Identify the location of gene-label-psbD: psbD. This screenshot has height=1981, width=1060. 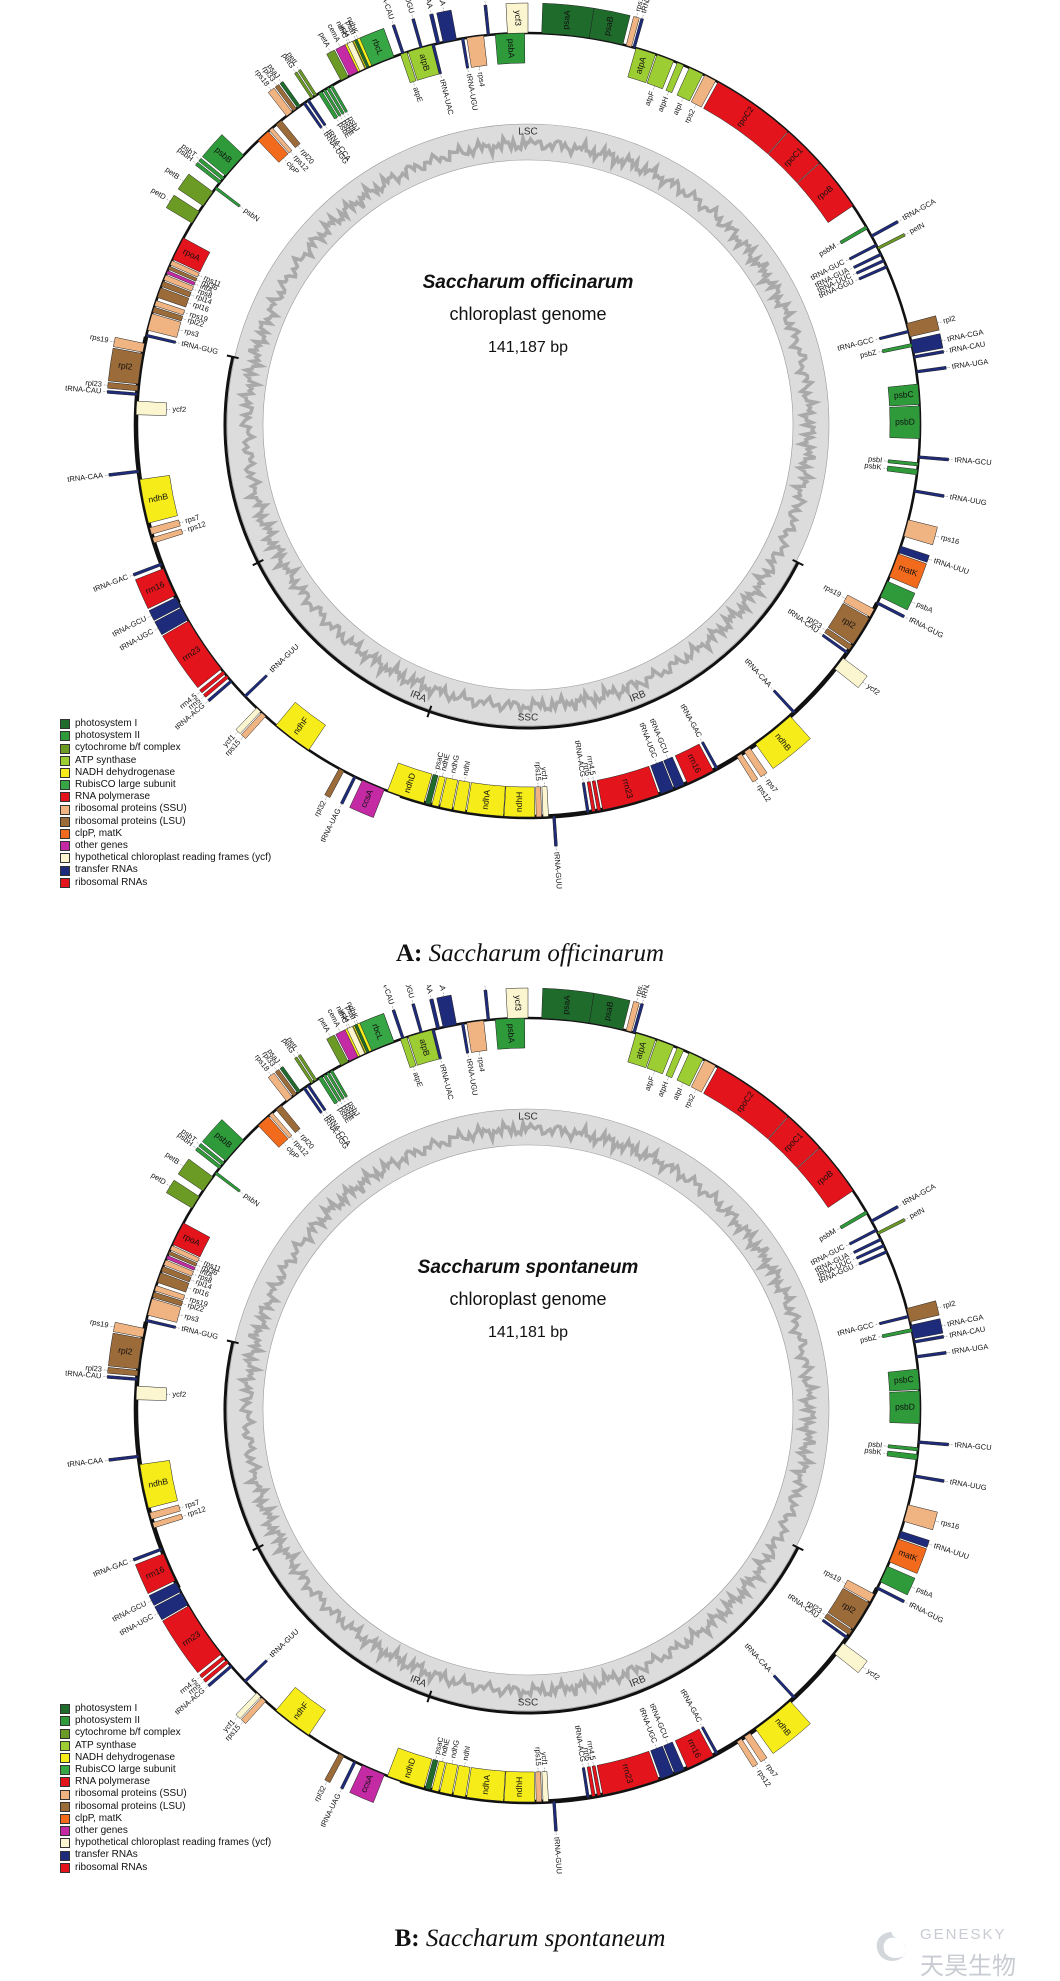
(905, 422).